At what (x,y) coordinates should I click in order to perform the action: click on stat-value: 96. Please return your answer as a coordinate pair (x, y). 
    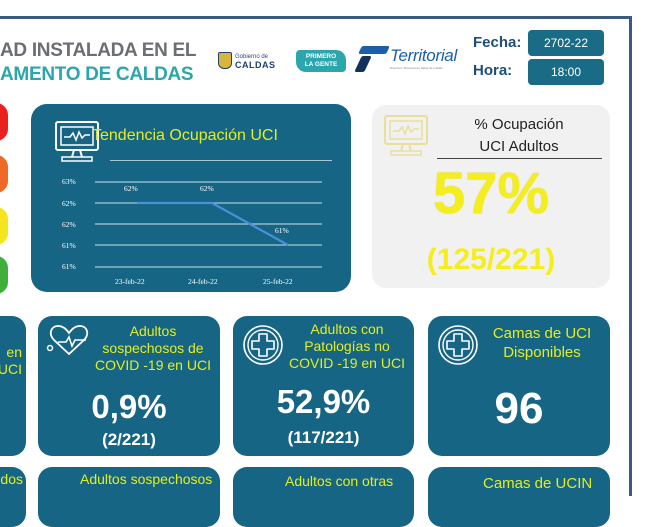
    Looking at the image, I should click on (519, 408).